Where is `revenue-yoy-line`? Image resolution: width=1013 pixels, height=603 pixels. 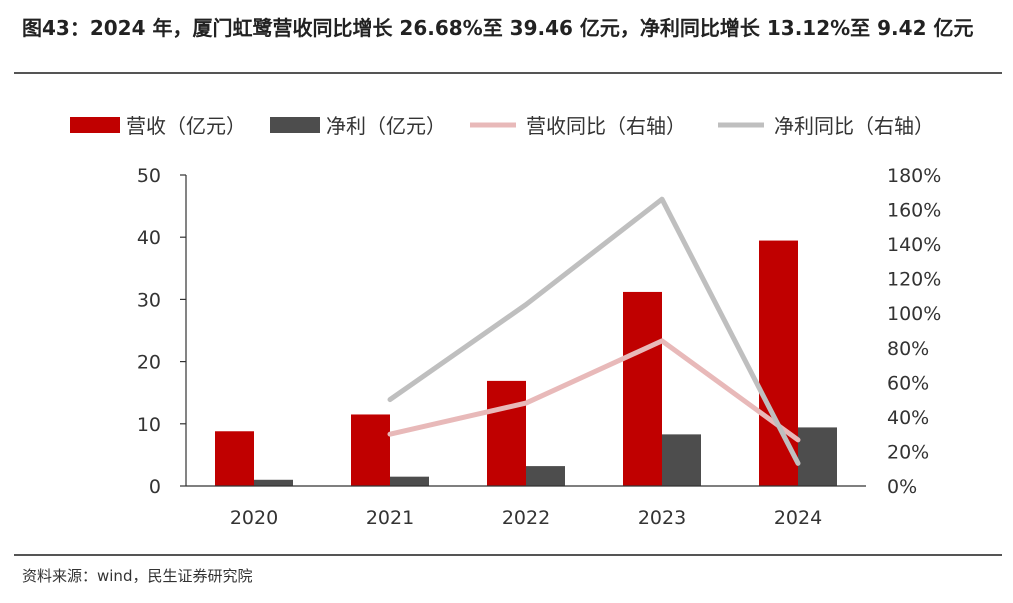
revenue-yoy-line is located at coordinates (594, 390).